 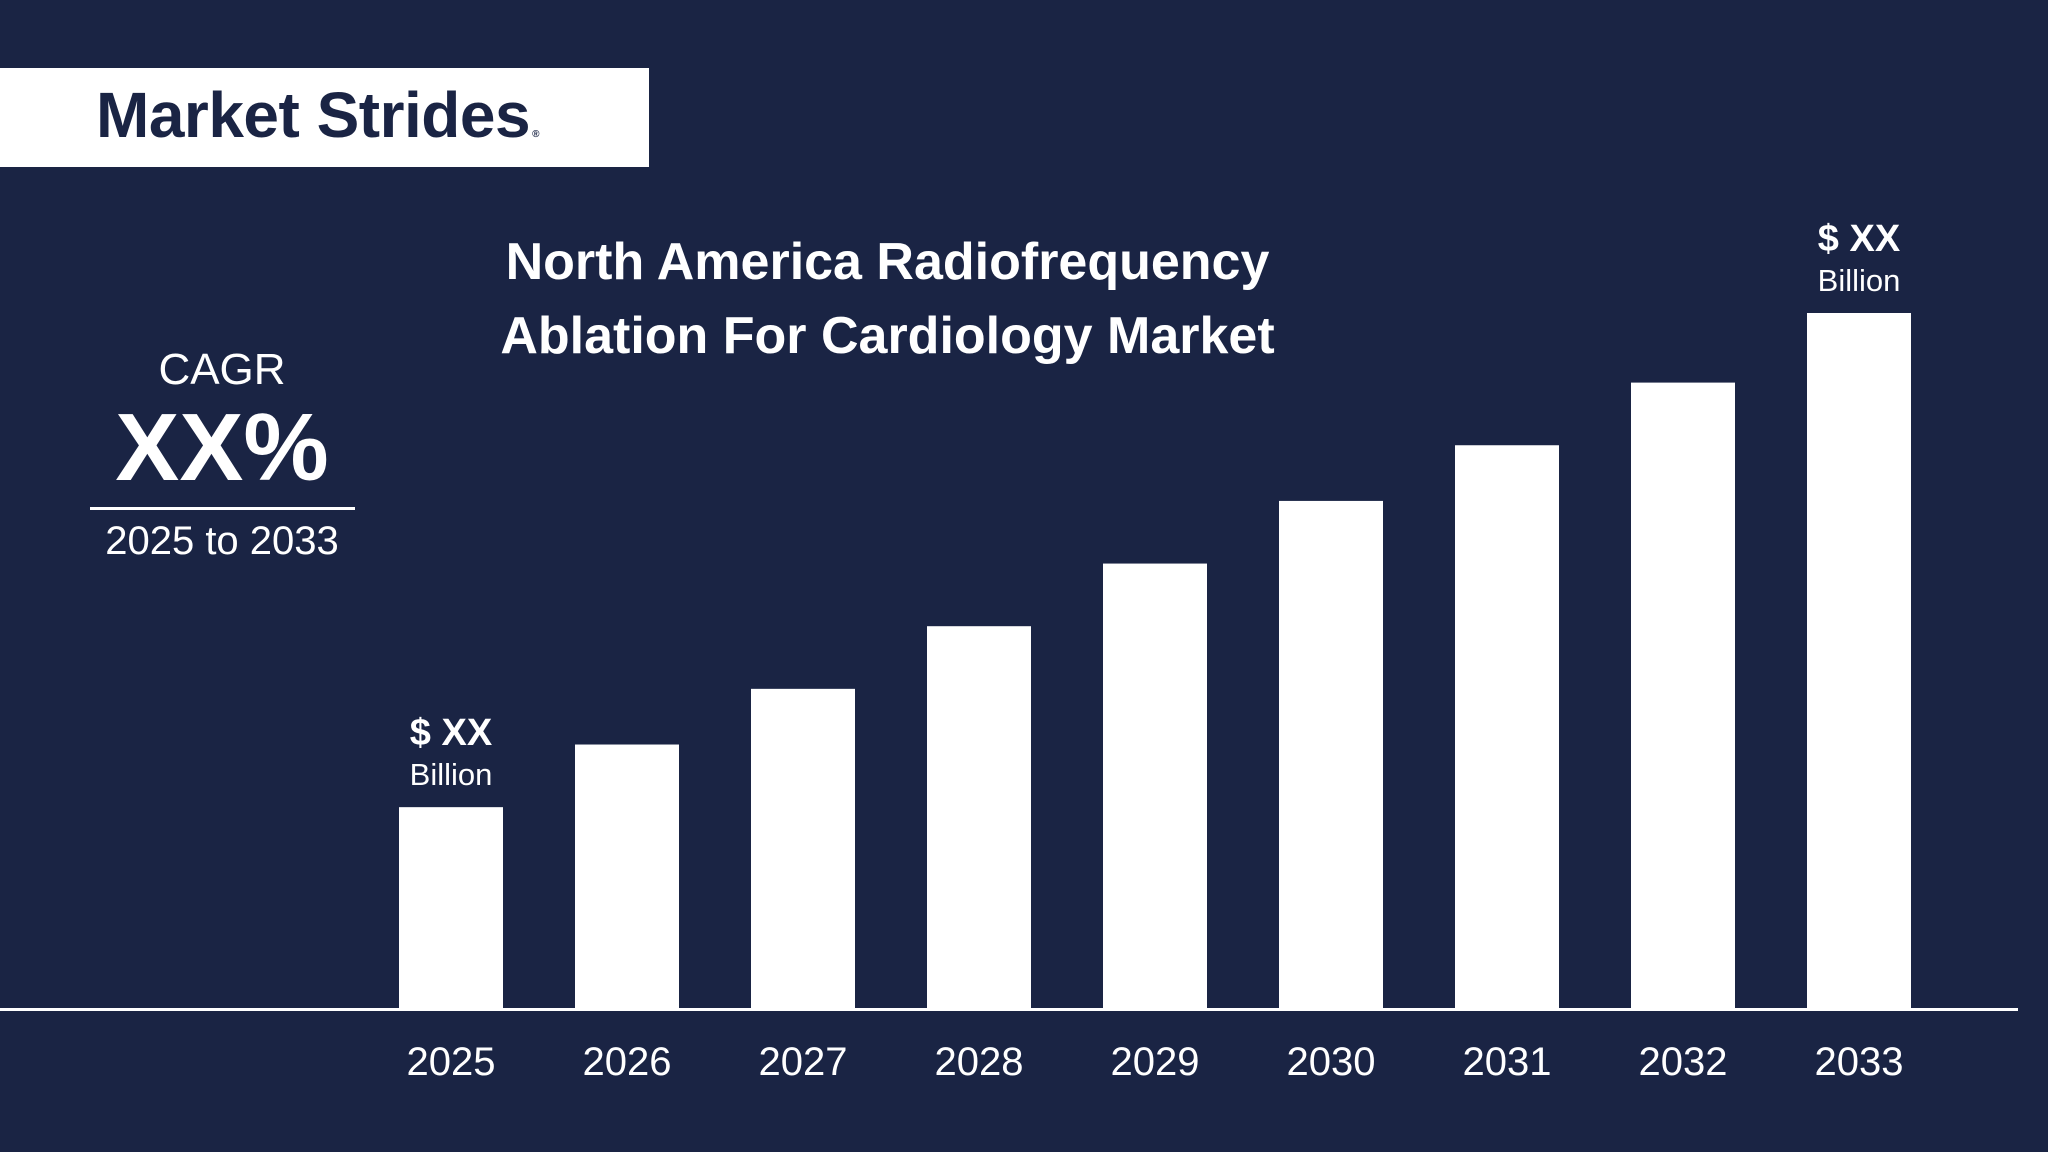 I want to click on cagr-range: 2025 to 2033, so click(x=222, y=541).